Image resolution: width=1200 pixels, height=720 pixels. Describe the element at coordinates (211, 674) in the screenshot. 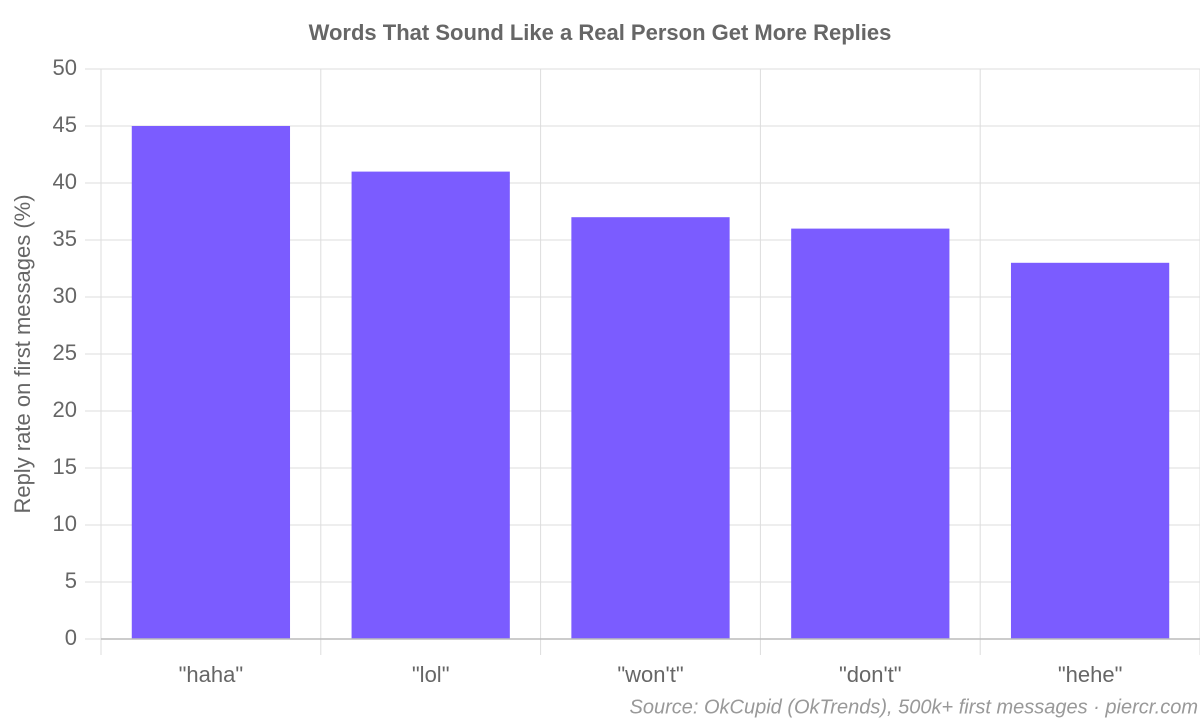

I see `x-tick-label: "haha"` at that location.